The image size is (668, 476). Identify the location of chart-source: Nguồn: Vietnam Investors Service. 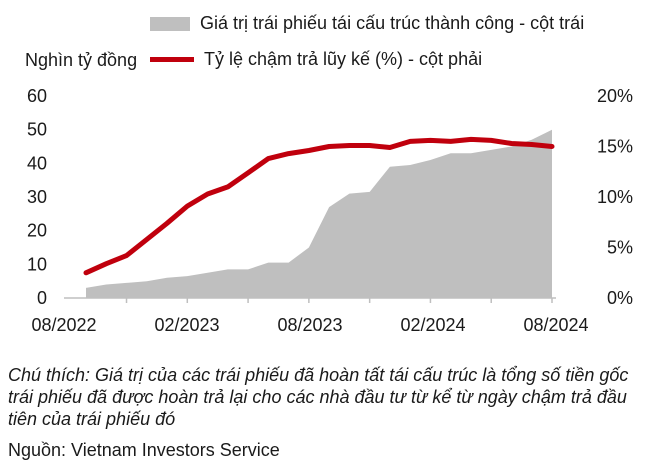
(144, 450).